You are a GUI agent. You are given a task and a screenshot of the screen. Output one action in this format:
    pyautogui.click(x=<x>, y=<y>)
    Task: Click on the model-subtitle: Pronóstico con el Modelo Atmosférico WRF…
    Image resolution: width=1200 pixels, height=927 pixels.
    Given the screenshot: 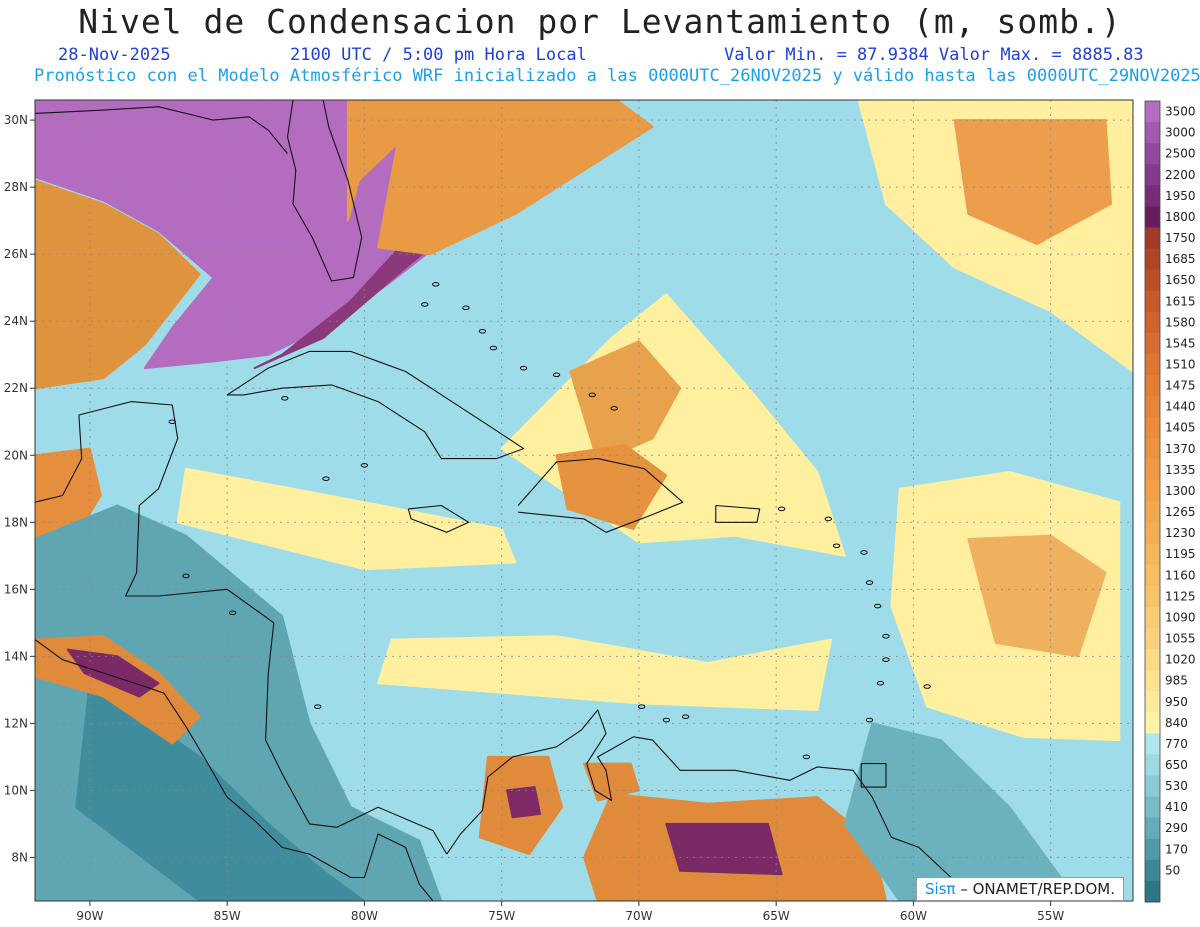 What is the action you would take?
    pyautogui.click(x=617, y=76)
    